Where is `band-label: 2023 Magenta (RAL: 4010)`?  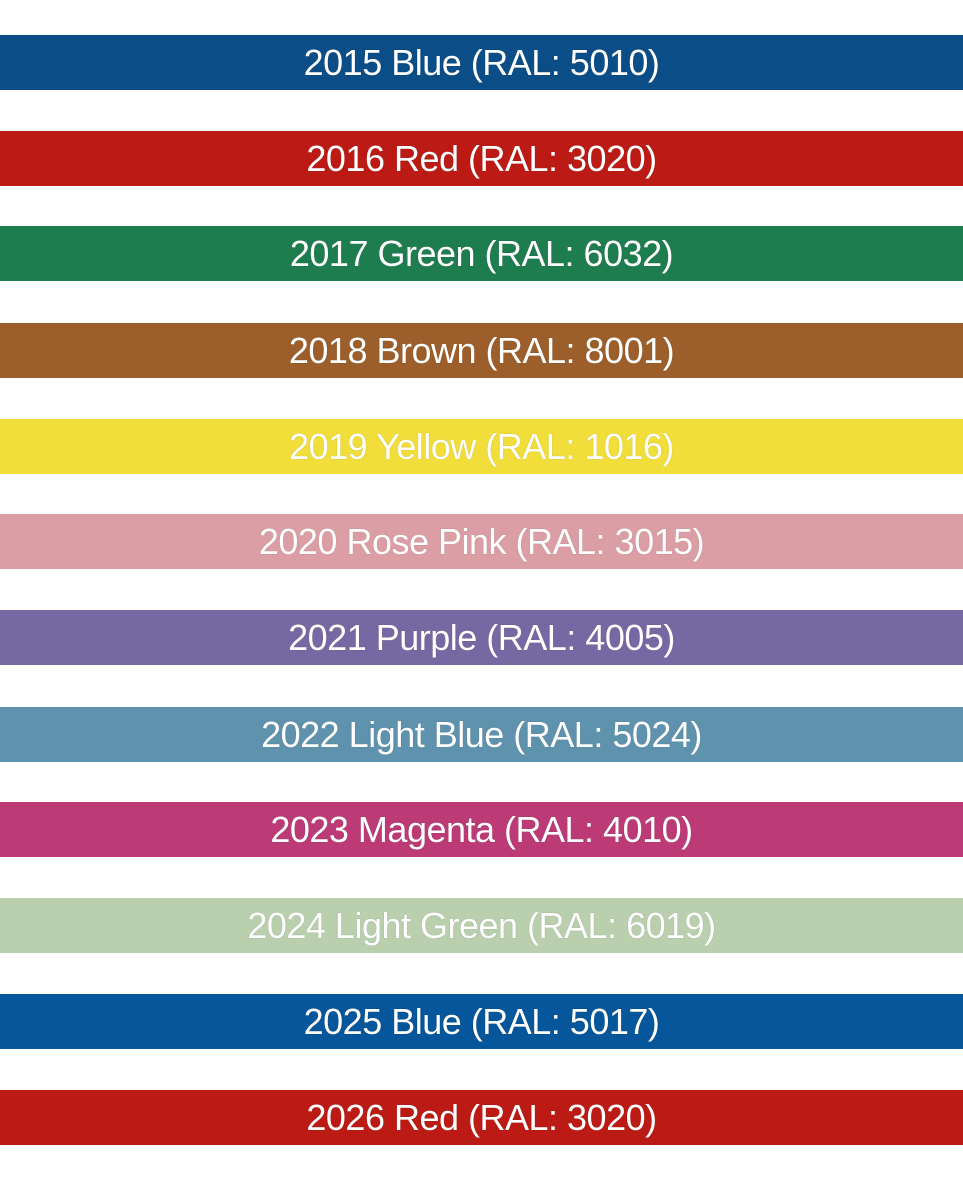
band-label: 2023 Magenta (RAL: 4010) is located at coordinates (481, 829).